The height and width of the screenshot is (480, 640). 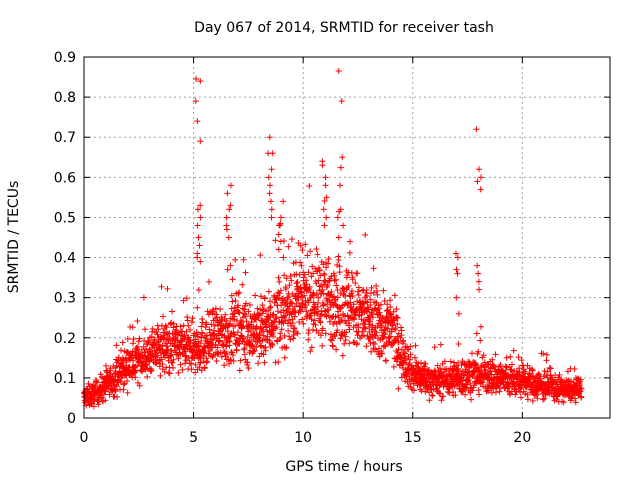 I want to click on y-axis-label: SRMTID / TECUs, so click(x=14, y=237).